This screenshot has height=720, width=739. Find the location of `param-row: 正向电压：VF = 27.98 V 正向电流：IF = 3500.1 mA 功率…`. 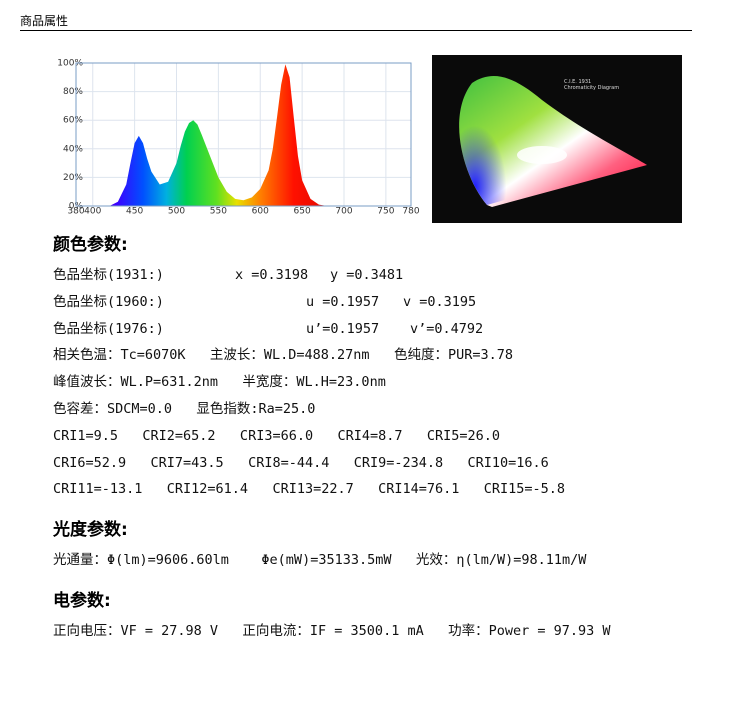

param-row: 正向电压：VF = 27.98 V 正向电流：IF = 3500.1 mA 功率… is located at coordinates (383, 631).